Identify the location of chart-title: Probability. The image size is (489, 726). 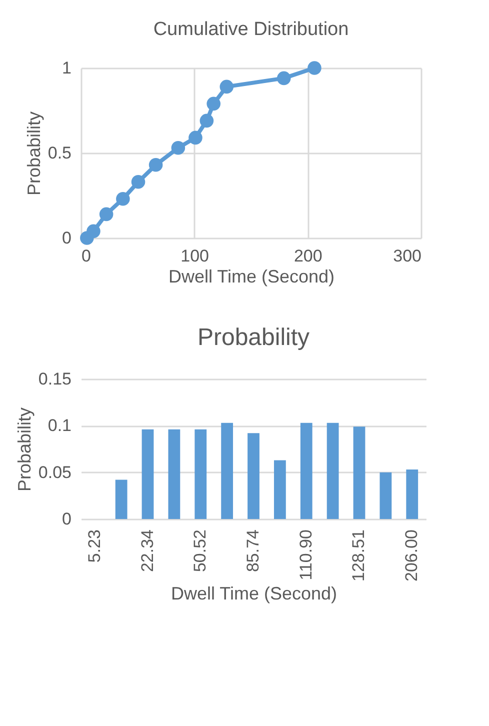
(253, 337).